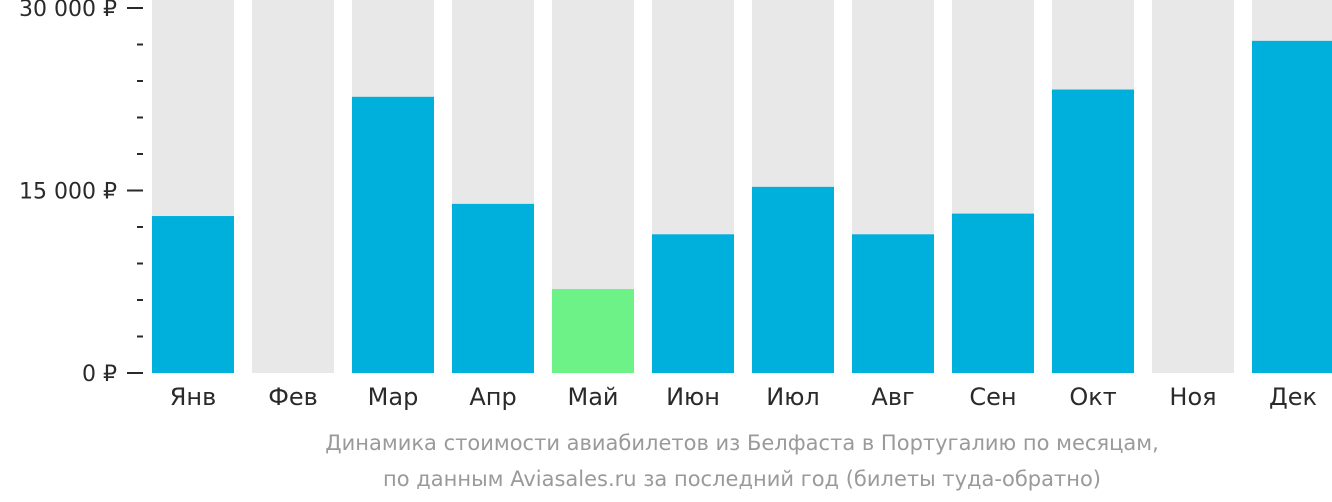 The image size is (1332, 502). Describe the element at coordinates (99, 374) in the screenshot. I see `y-tick-label: 0 ₽` at that location.